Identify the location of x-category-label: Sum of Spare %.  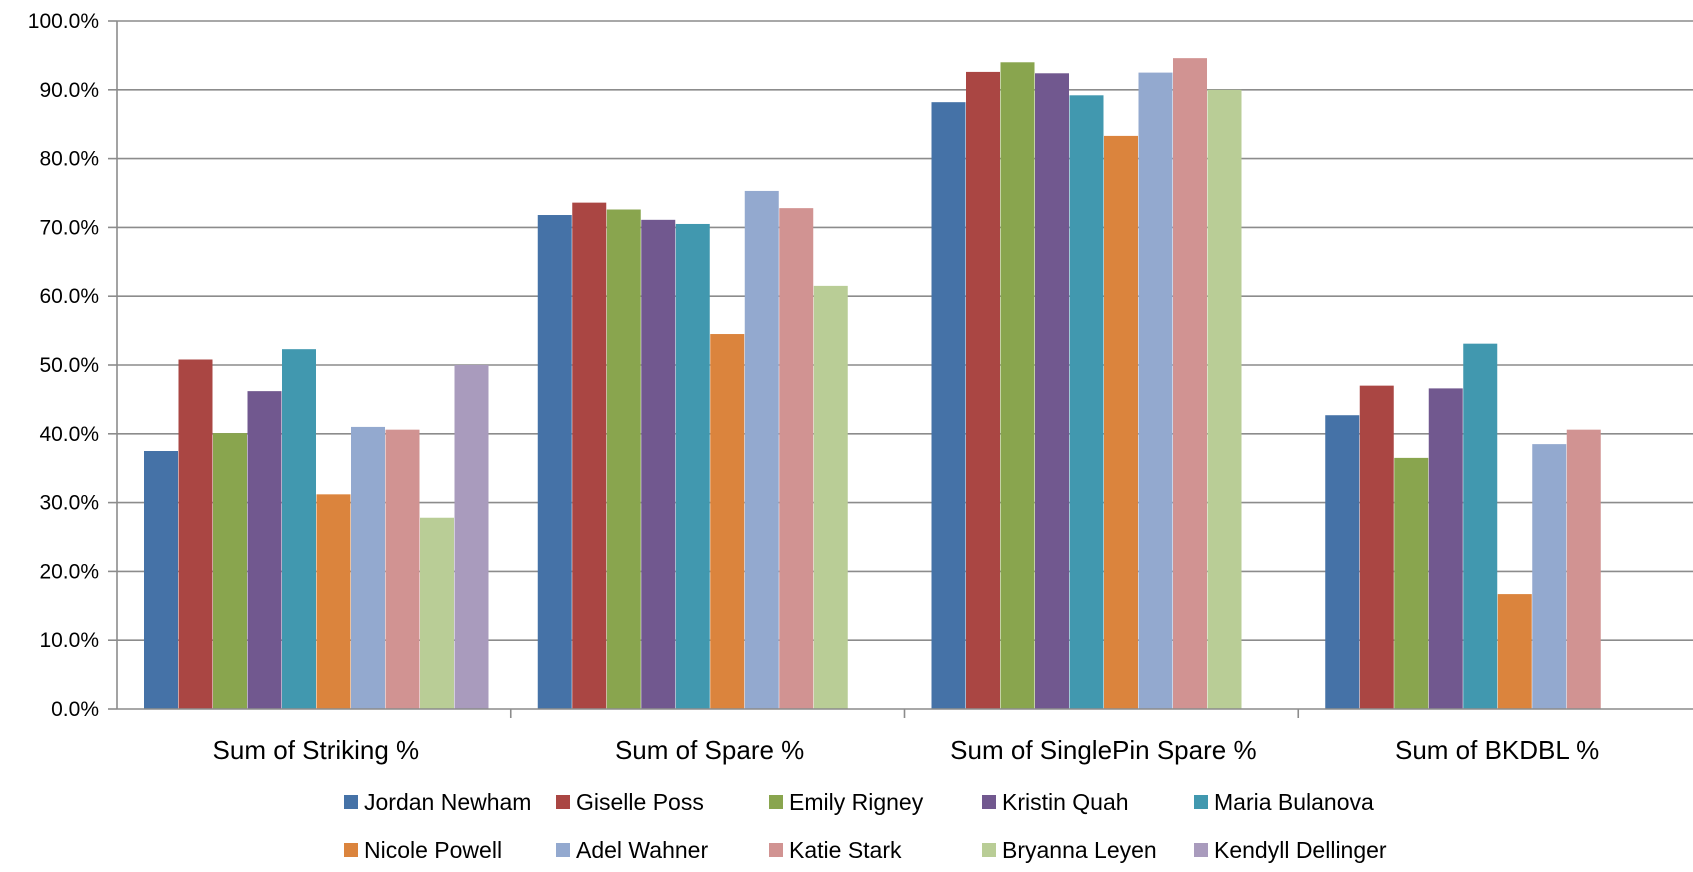
(709, 750).